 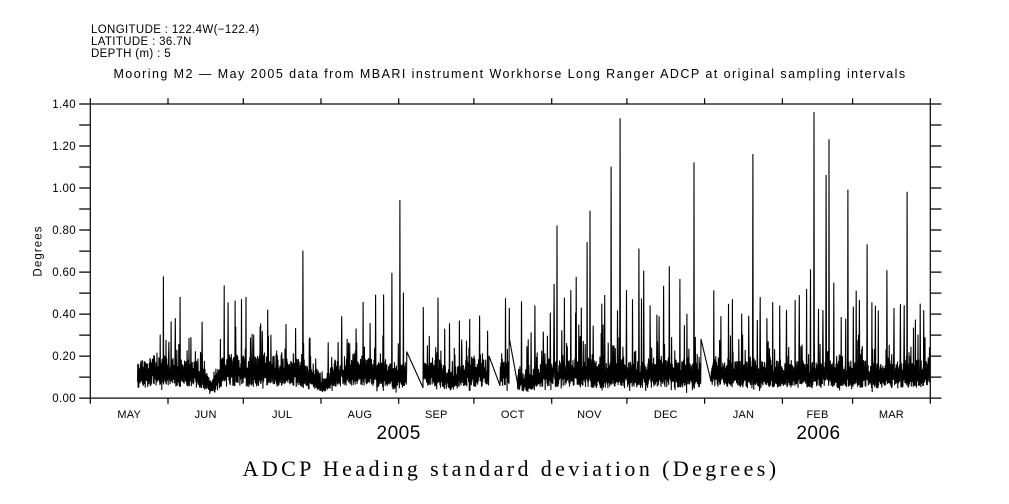 I want to click on svg-text: NOV, so click(x=589, y=415).